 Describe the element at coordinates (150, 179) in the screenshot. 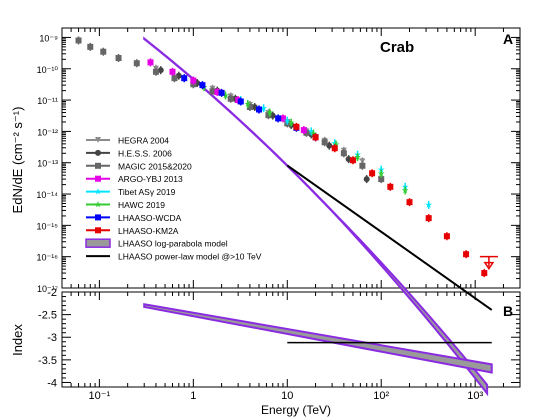

I see `legend-label: ARGO-YBJ 2013` at that location.